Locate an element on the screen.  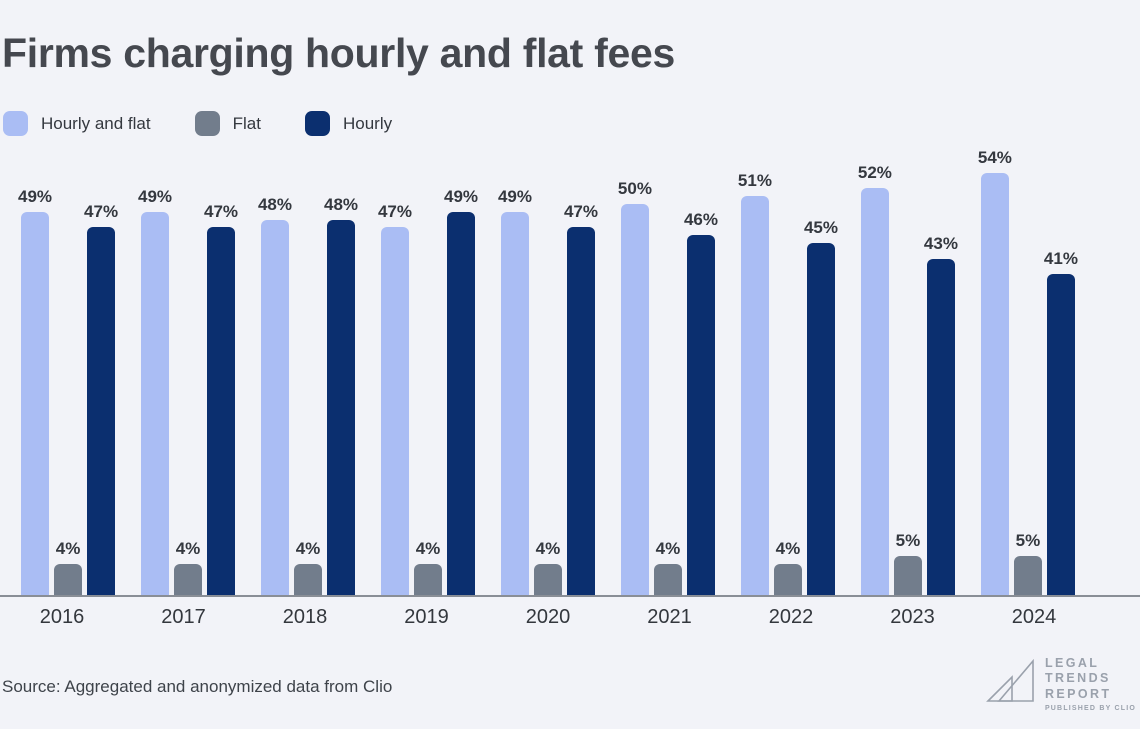
barwrap-hourly-and-flat-2023: 52% is located at coordinates (875, 379).